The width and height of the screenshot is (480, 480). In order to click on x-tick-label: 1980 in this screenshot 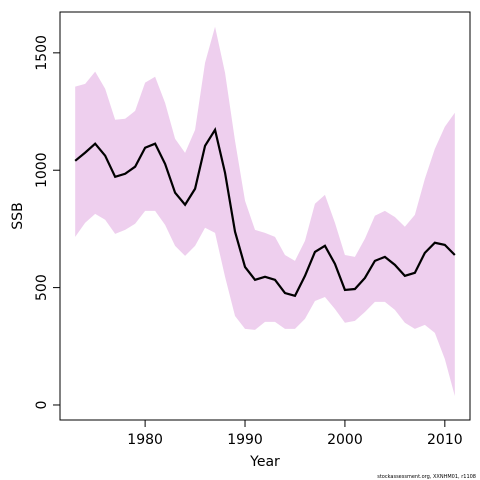, I will do `click(145, 440)`.